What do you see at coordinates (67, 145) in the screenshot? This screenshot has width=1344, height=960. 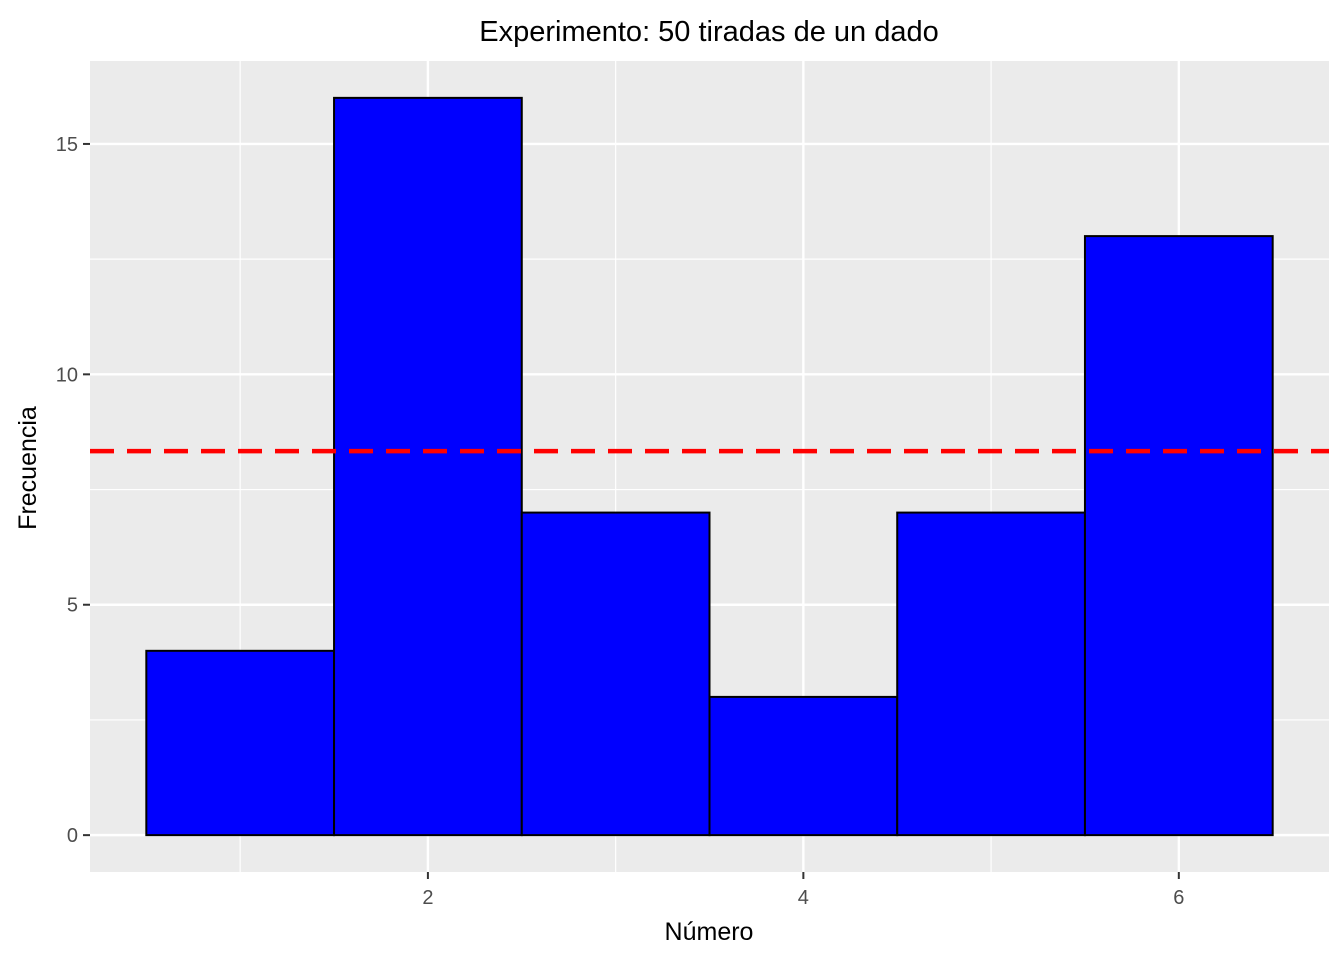 I see `y-tick-label: 15` at bounding box center [67, 145].